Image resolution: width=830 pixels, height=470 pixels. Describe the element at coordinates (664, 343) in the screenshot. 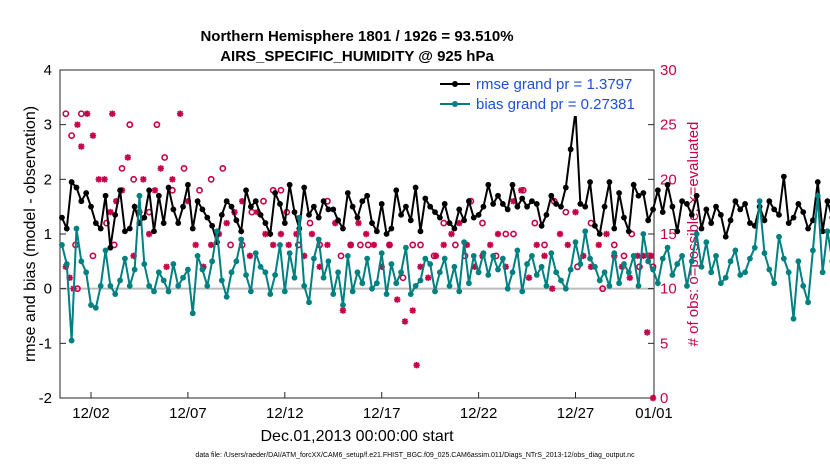

I see `right-y-tick-label: 5` at that location.